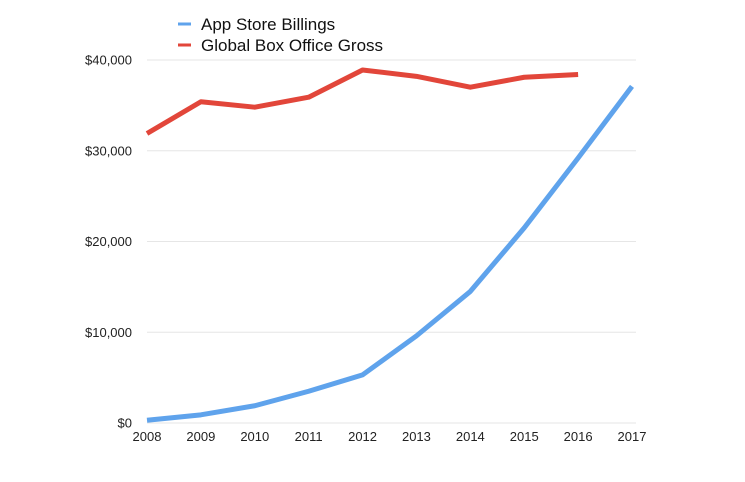 The image size is (745, 482). What do you see at coordinates (362, 101) in the screenshot?
I see `series-line-global-box-office-gross` at bounding box center [362, 101].